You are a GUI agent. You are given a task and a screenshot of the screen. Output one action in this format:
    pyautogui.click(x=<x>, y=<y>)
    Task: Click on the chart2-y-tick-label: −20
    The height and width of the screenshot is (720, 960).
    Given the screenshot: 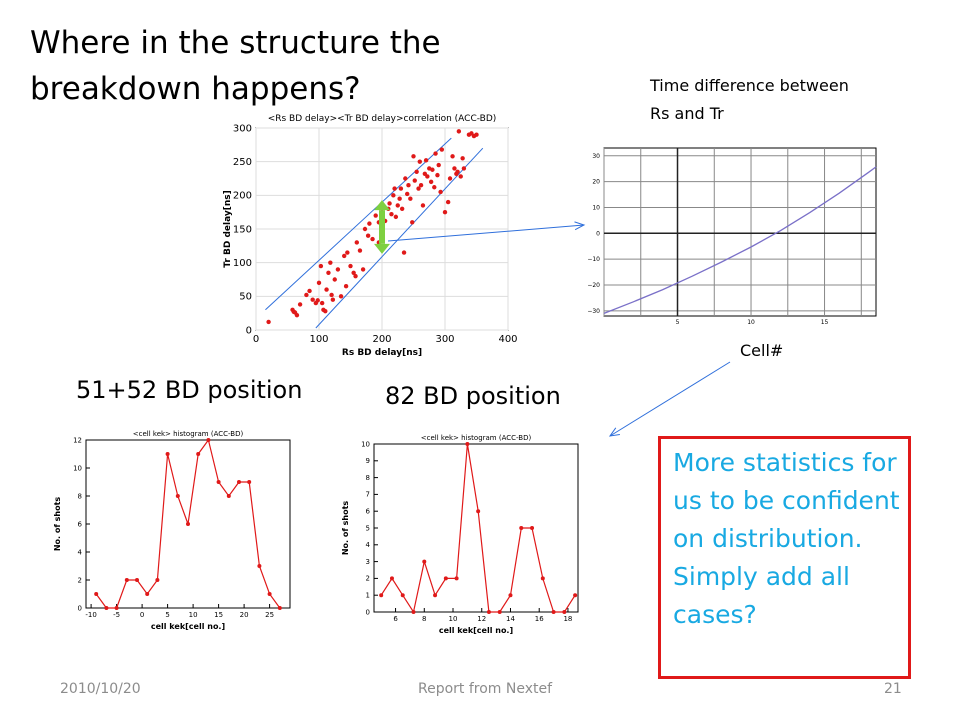 What is the action you would take?
    pyautogui.click(x=593, y=285)
    